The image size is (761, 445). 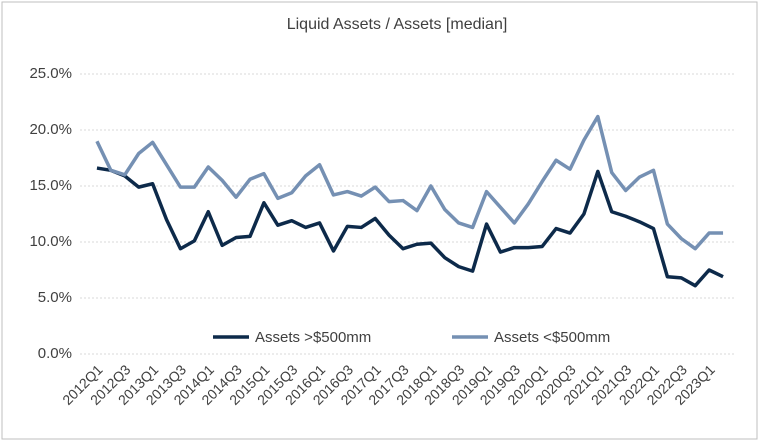 What do you see at coordinates (397, 24) in the screenshot?
I see `chart-title: Liquid Assets / Assets [median]` at bounding box center [397, 24].